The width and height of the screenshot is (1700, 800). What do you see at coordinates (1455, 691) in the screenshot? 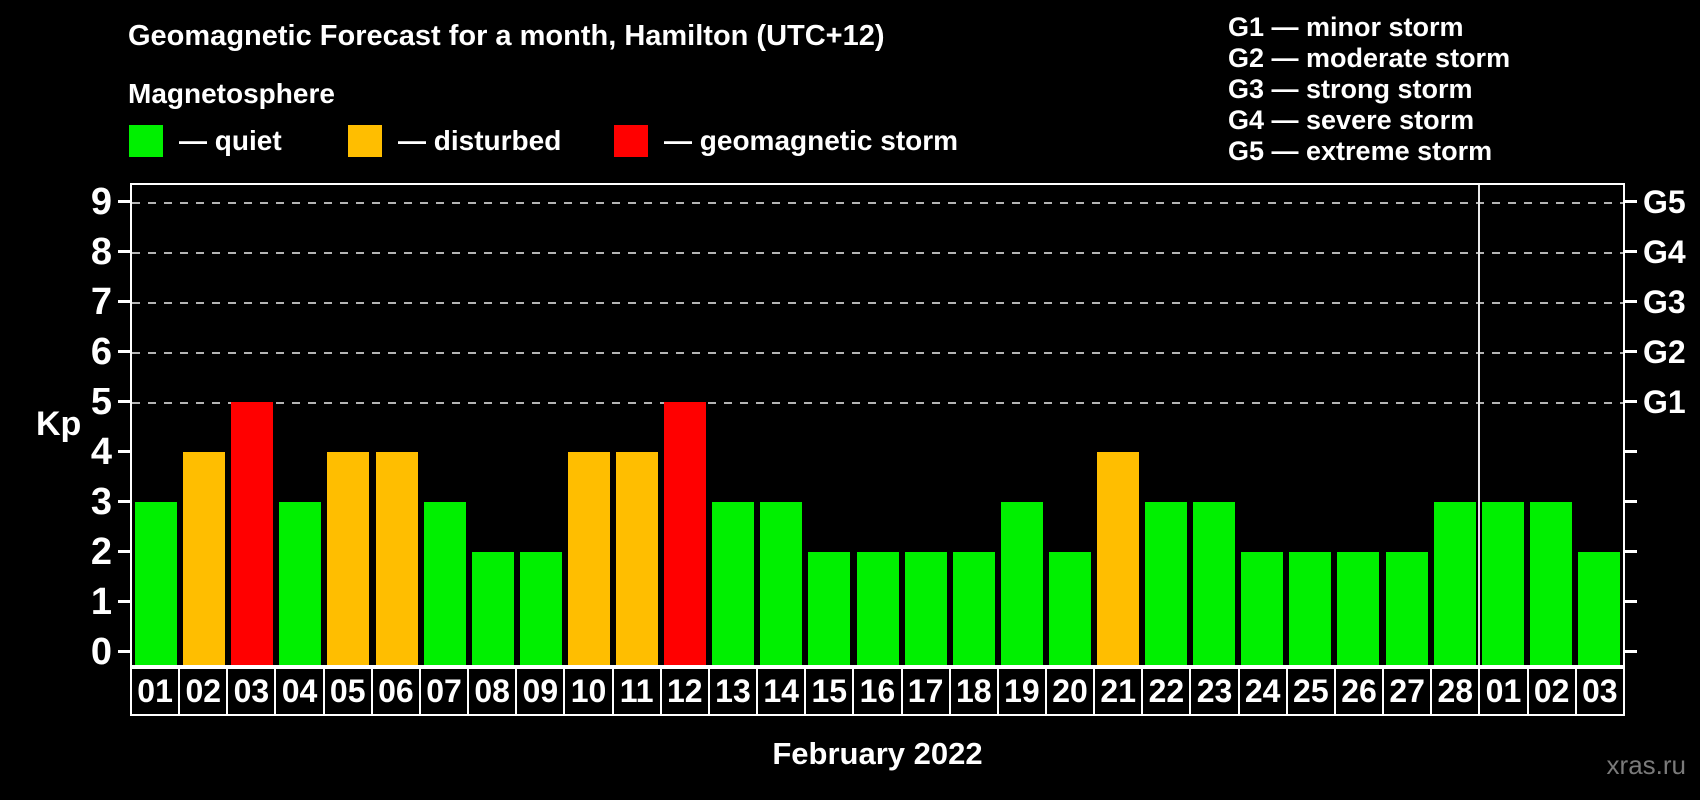
I see `day-label-cell-28: 28` at bounding box center [1455, 691].